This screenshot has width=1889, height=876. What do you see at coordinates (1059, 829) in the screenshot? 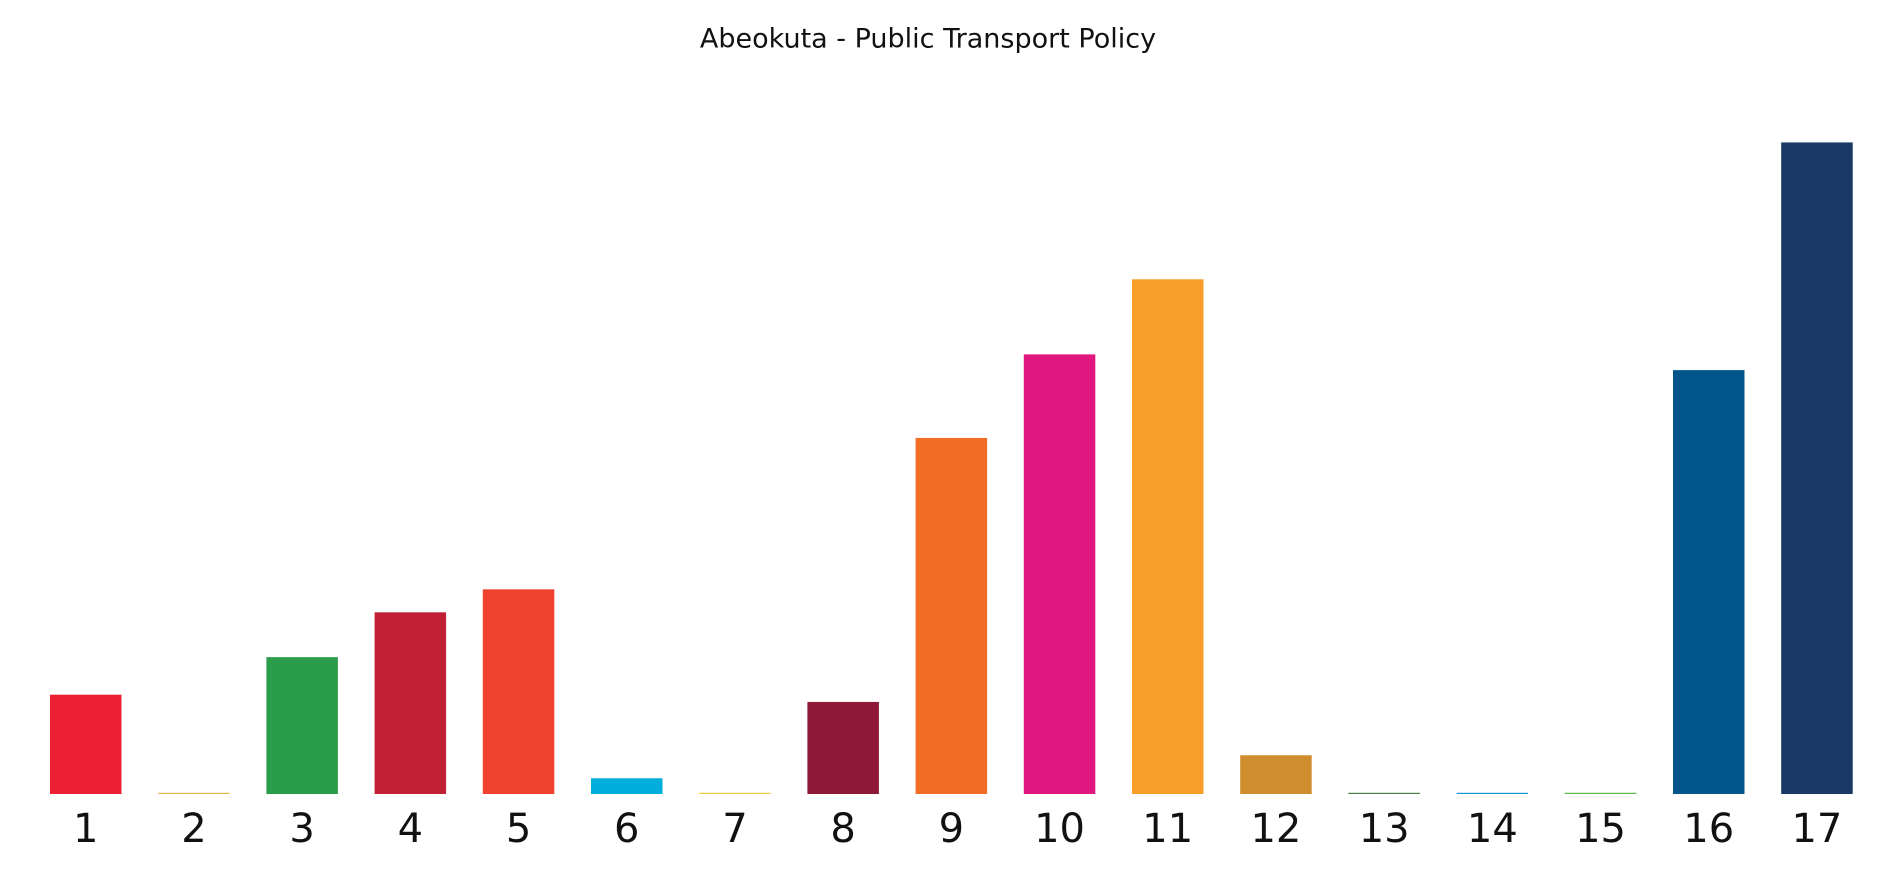
I see `x-tick-label: 10` at bounding box center [1059, 829].